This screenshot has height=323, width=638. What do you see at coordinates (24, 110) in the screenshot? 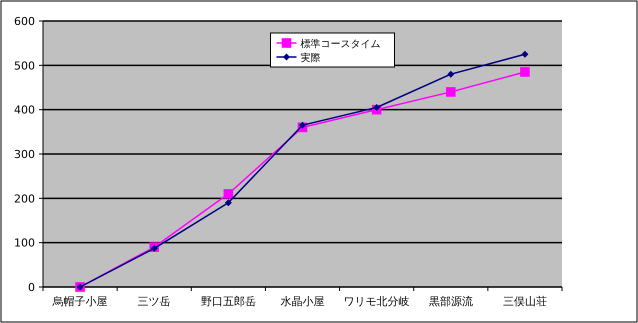
I see `y-tick-label: 400` at bounding box center [24, 110].